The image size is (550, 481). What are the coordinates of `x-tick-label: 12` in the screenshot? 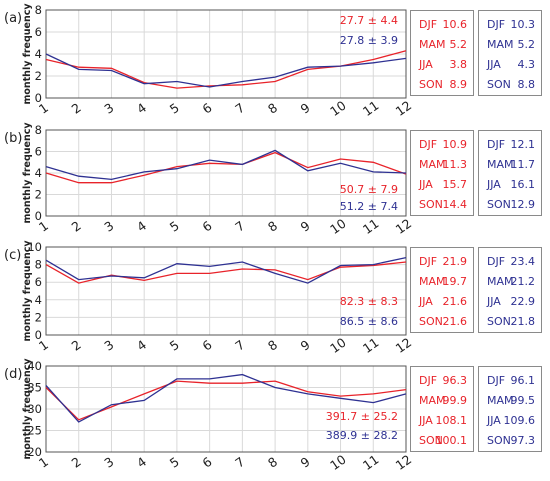 It's located at (404, 226).